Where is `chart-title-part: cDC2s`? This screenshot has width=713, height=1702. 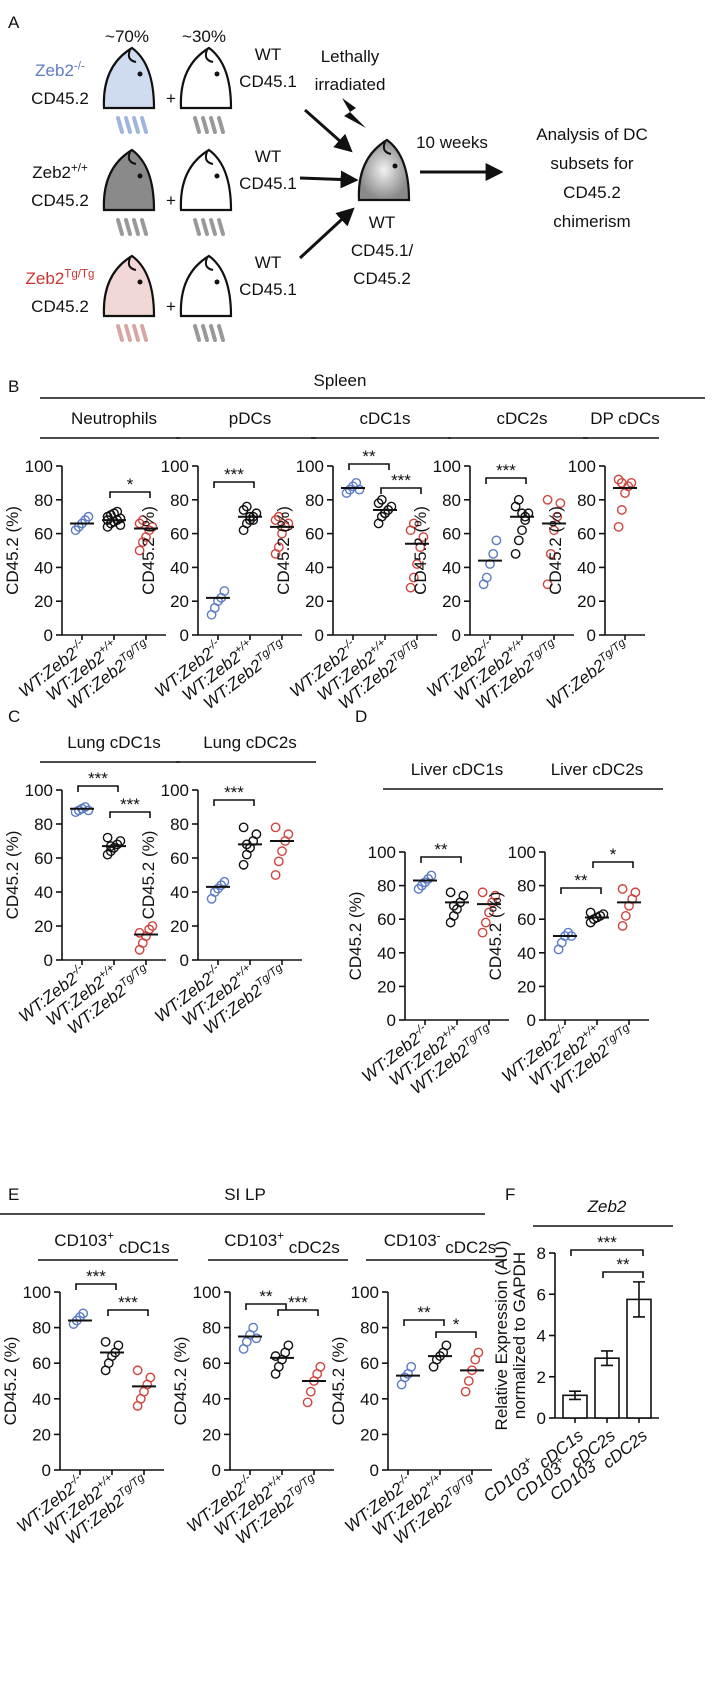 chart-title-part: cDC2s is located at coordinates (312, 1247).